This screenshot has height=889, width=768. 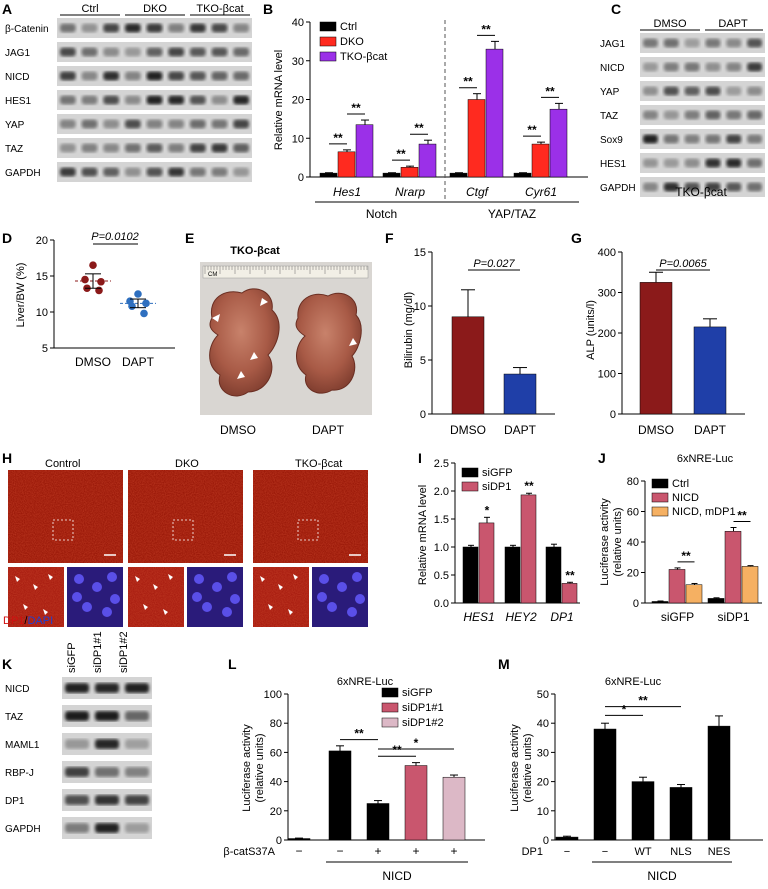 I want to click on bar-hey2-sidp1, so click(x=528, y=549).